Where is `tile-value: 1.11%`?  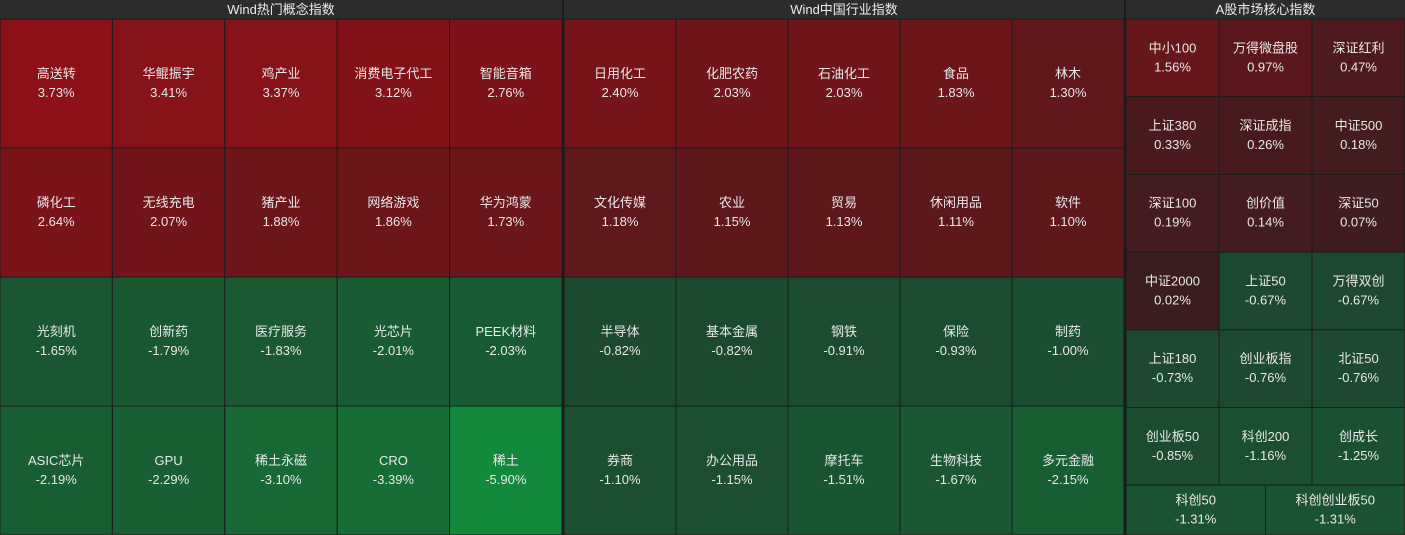 tile-value: 1.11% is located at coordinates (956, 221).